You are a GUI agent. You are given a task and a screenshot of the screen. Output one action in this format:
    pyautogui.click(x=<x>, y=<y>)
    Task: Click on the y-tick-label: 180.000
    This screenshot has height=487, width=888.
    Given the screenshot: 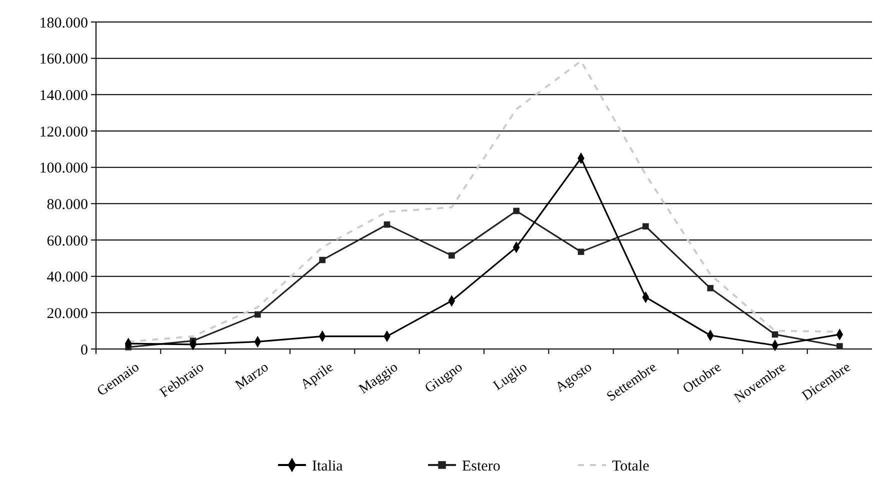 What is the action you would take?
    pyautogui.click(x=63, y=23)
    